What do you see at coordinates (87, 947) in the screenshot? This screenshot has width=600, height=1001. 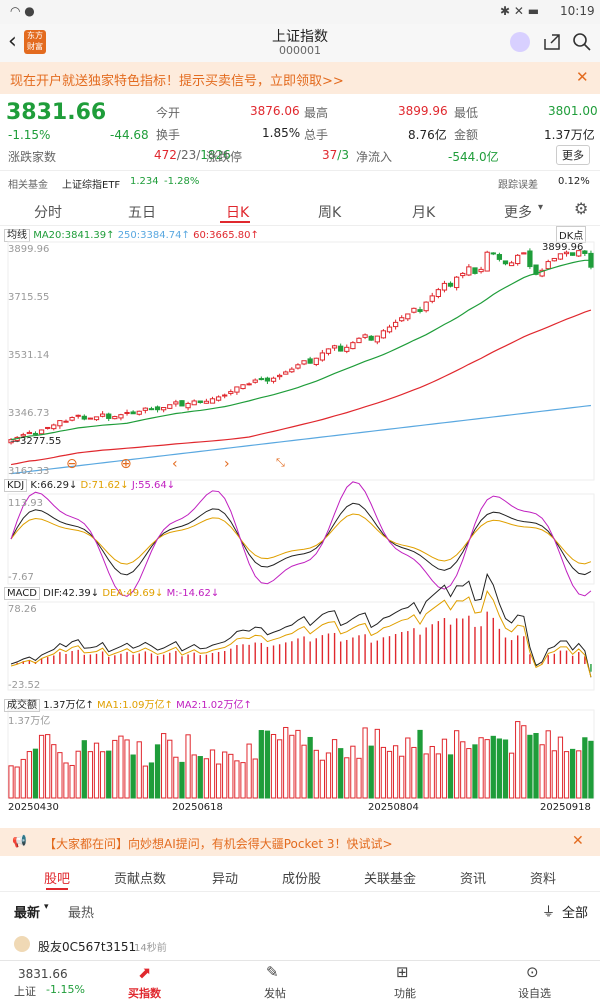 I see `post-user: 股友0C567t3151` at bounding box center [87, 947].